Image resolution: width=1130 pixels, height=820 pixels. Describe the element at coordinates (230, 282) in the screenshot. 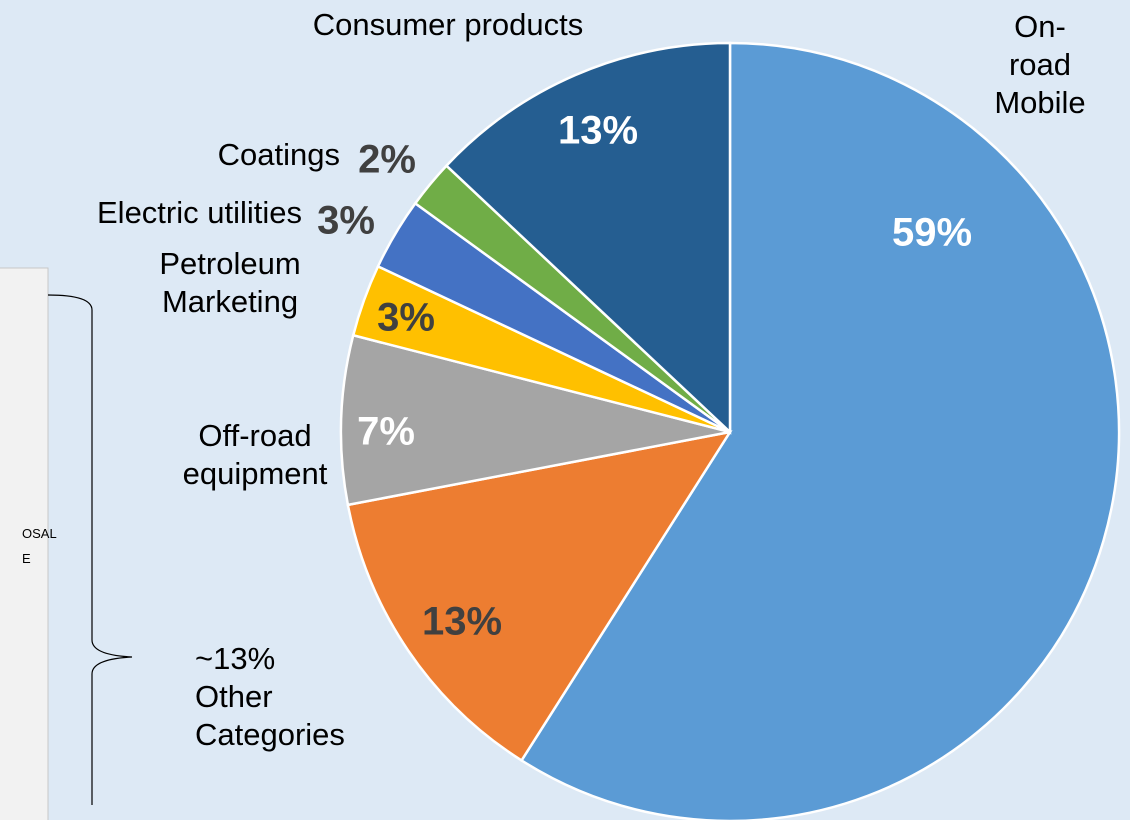

I see `category-label: Petroleum Marketing` at that location.